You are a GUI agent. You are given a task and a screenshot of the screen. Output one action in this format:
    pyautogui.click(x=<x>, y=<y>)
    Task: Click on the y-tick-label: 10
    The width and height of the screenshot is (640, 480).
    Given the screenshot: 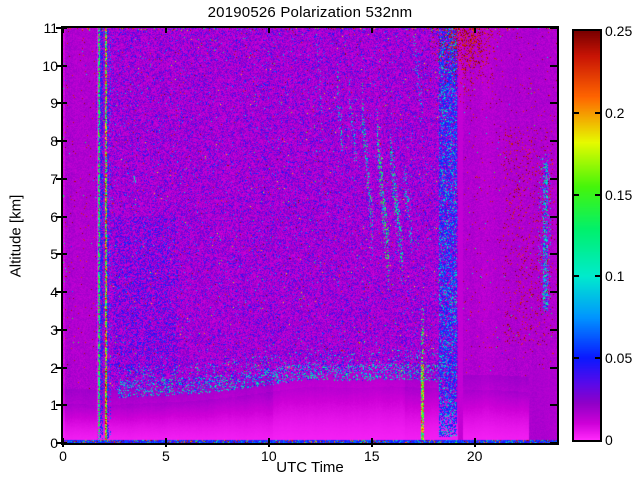 What is the action you would take?
    pyautogui.click(x=50, y=65)
    